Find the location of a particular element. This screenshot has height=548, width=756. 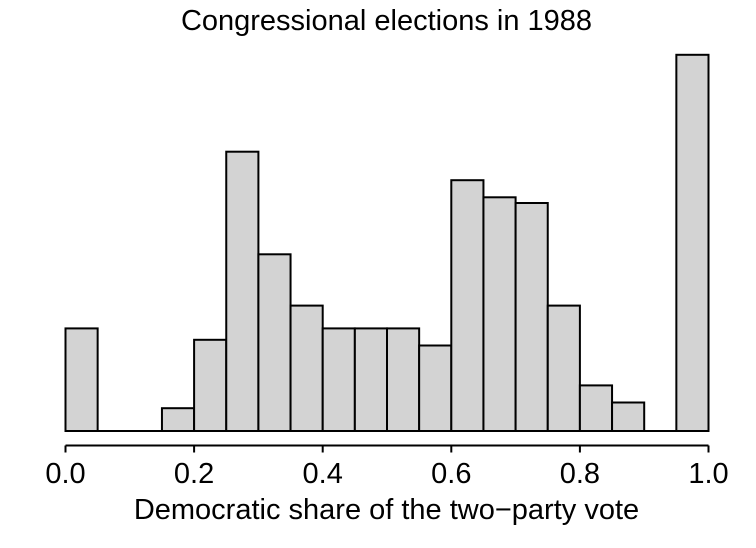

x-tick-label: 0.8 is located at coordinates (580, 474).